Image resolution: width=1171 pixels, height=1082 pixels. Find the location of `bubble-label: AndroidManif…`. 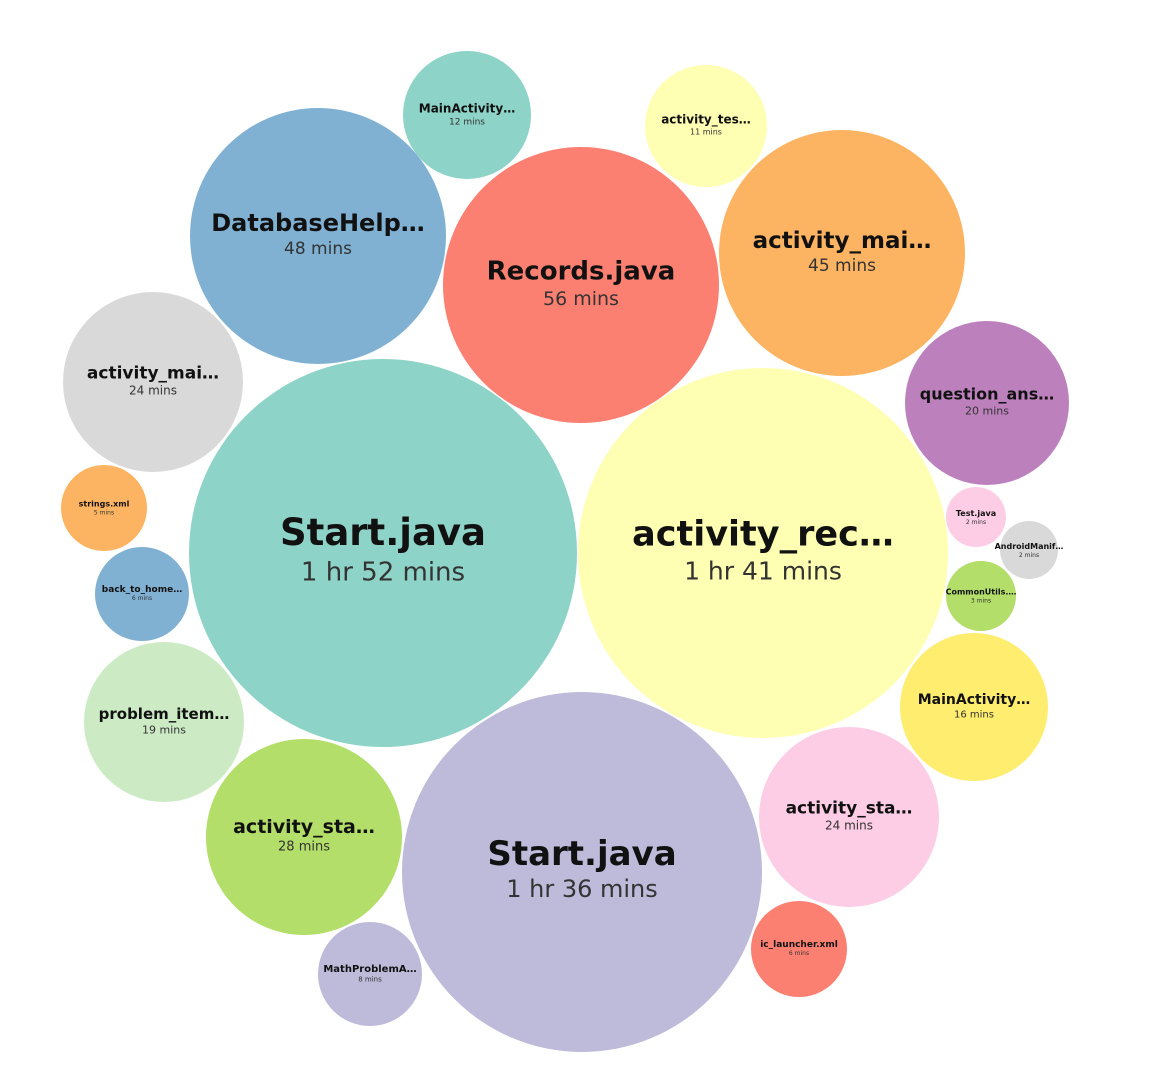

bubble-label: AndroidManif… is located at coordinates (1029, 546).